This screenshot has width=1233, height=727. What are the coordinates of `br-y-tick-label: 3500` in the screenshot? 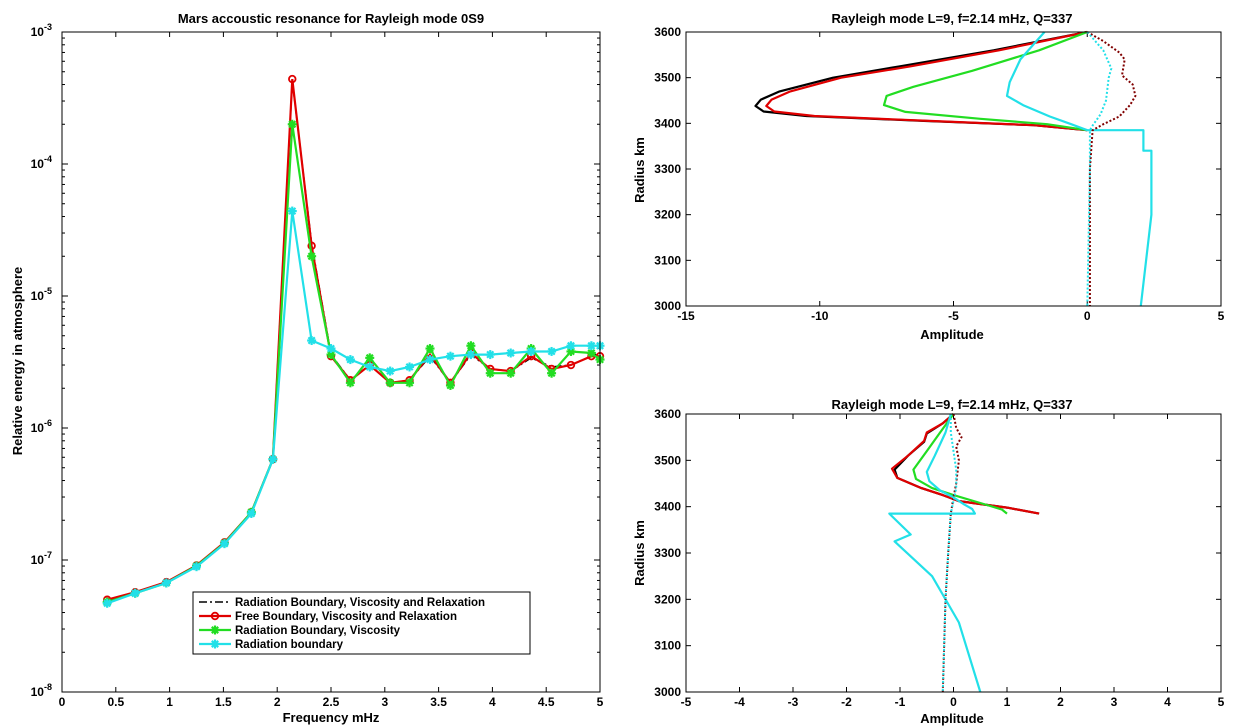 It's located at (667, 460).